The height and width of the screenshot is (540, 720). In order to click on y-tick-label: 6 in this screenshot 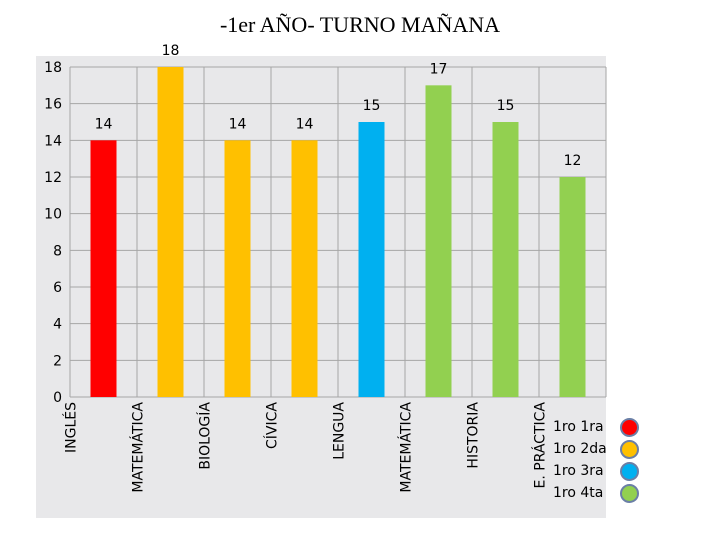, I will do `click(57, 288)`.